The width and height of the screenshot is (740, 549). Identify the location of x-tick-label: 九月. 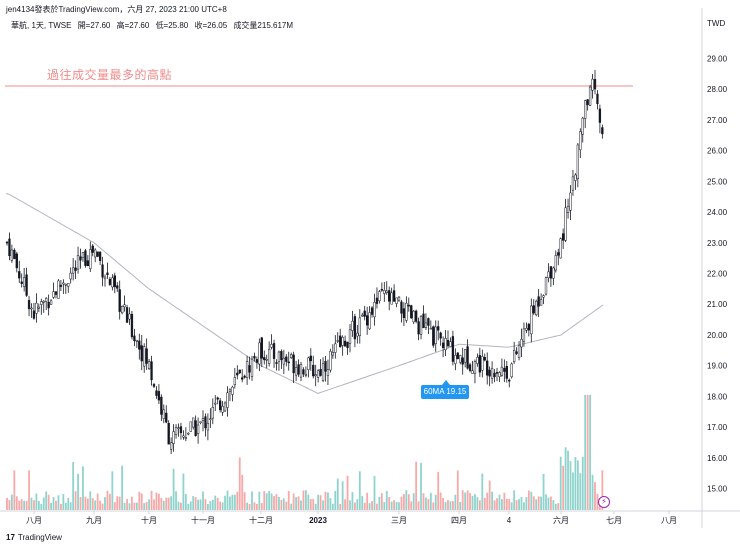
(94, 520).